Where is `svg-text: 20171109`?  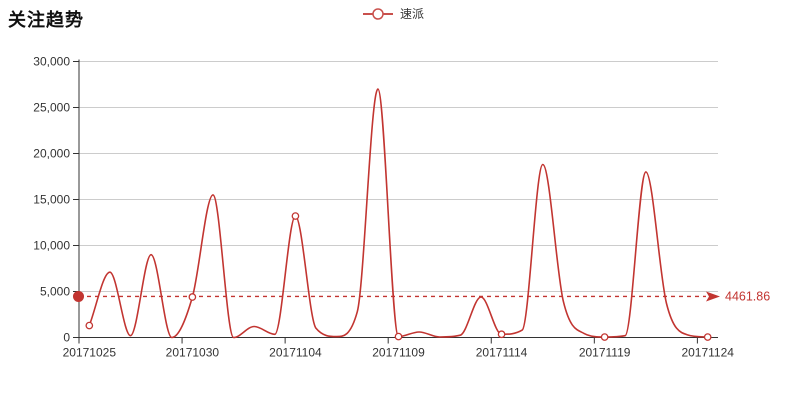 svg-text: 20171109 is located at coordinates (398, 353).